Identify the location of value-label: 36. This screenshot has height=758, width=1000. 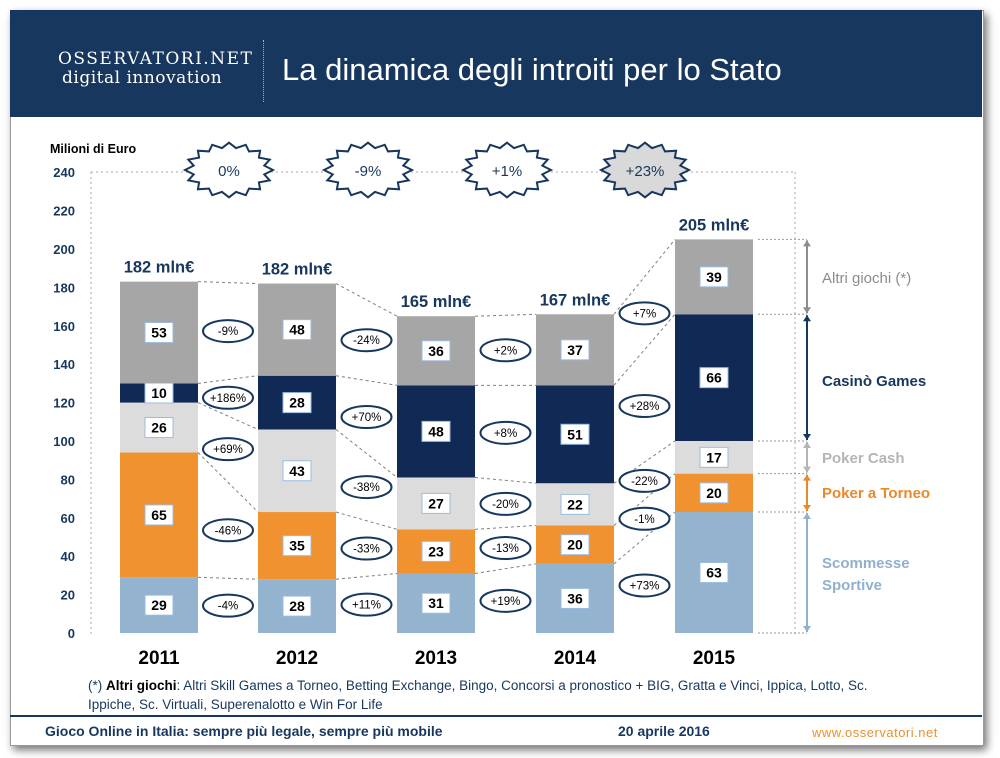
(436, 351).